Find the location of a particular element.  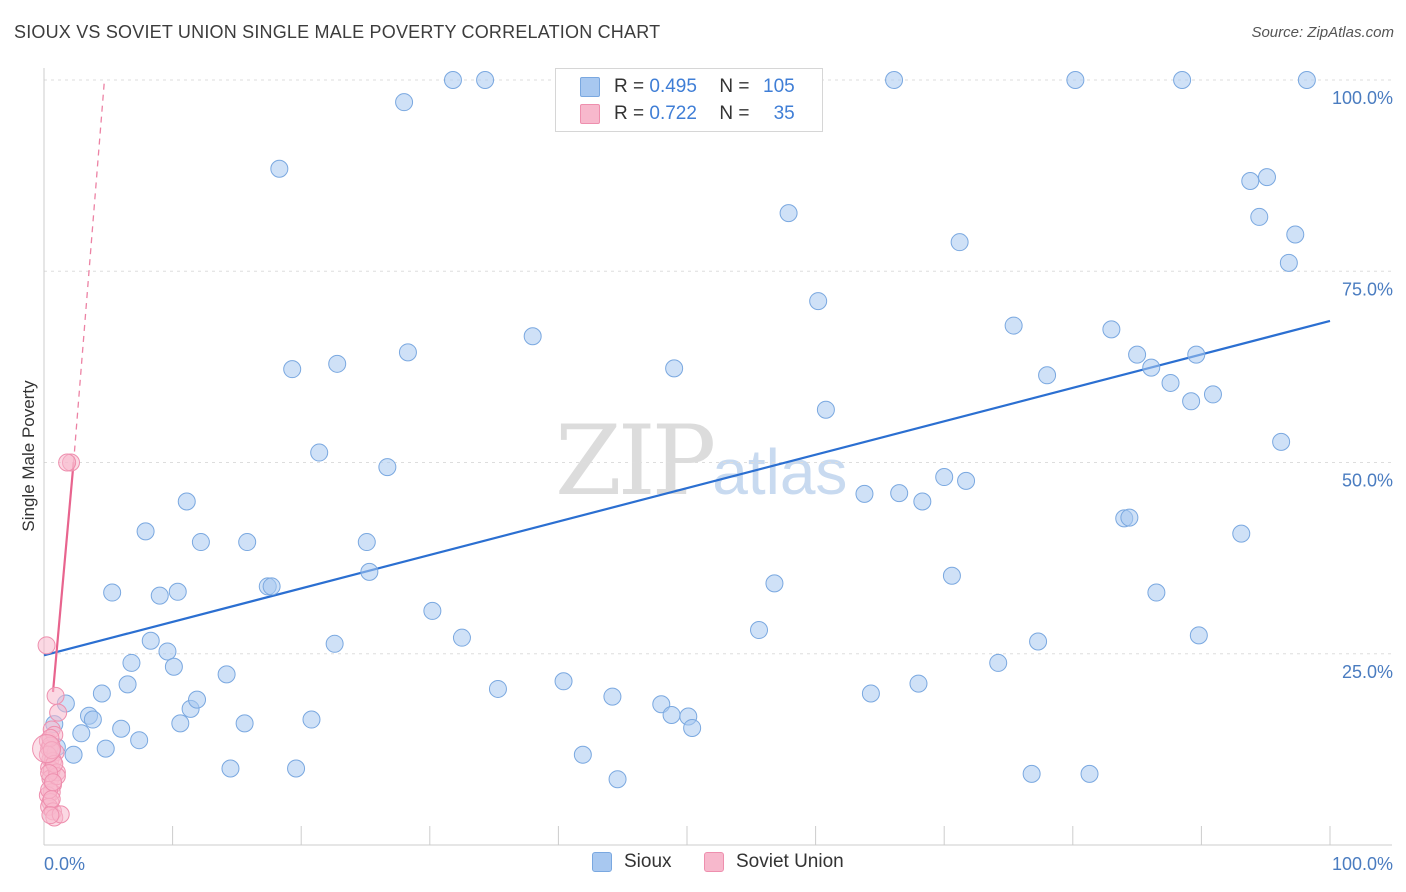

x-tick-label: 100.0% is located at coordinates (1362, 864).